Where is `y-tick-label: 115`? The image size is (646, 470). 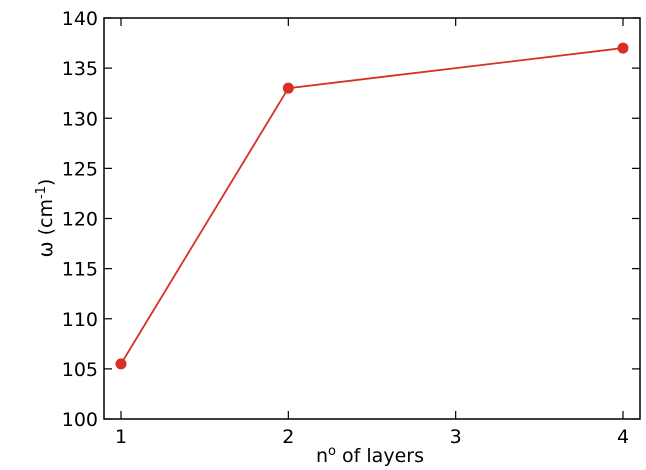 y-tick-label: 115 is located at coordinates (80, 270).